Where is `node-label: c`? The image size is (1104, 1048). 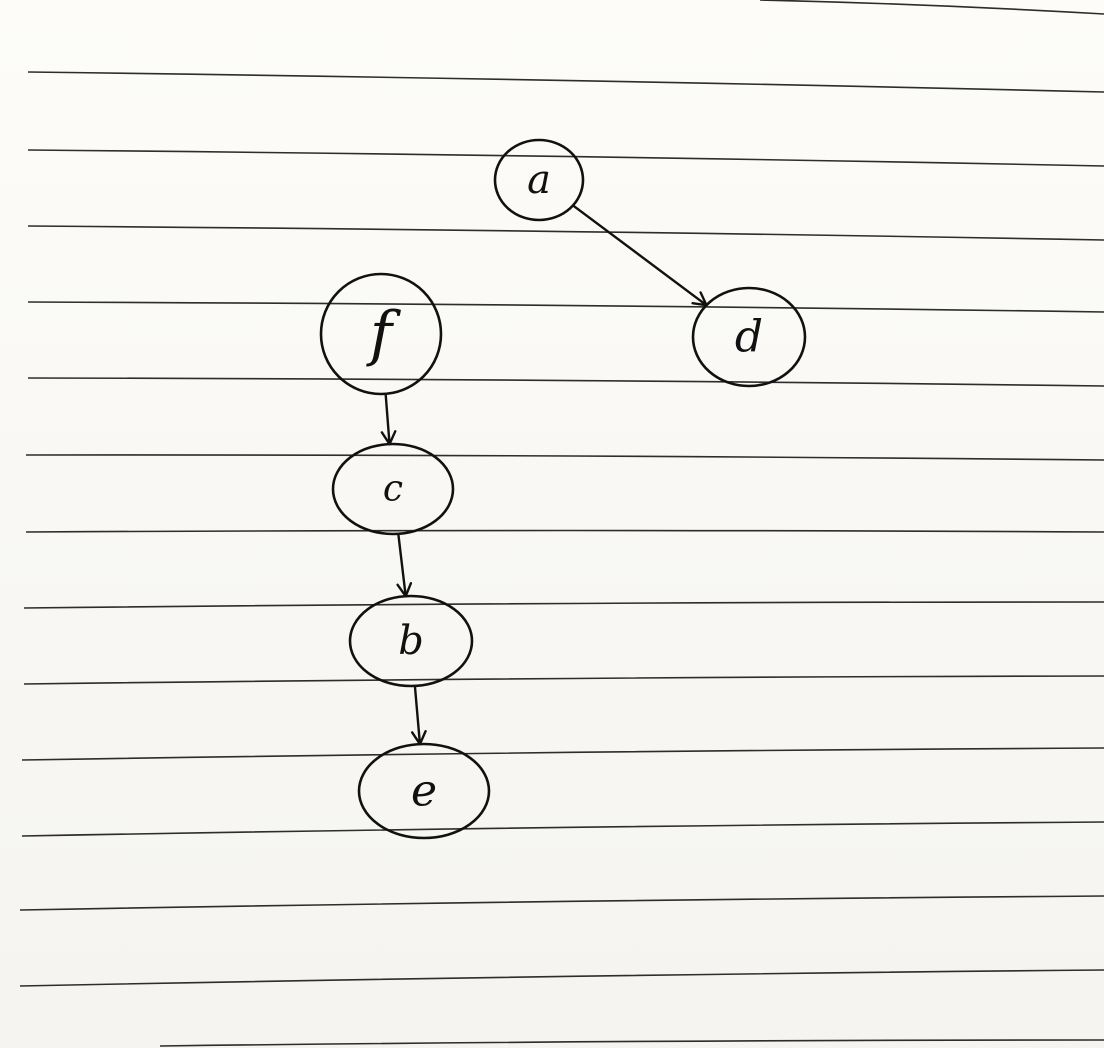 node-label: c is located at coordinates (393, 489).